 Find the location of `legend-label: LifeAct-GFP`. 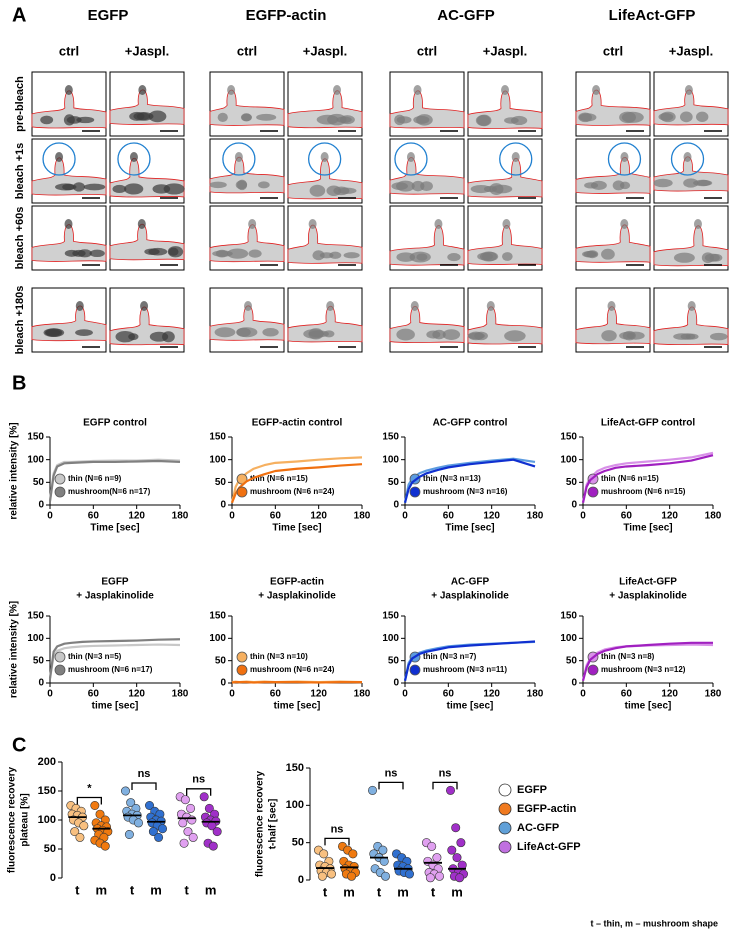

legend-label: LifeAct-GFP is located at coordinates (549, 847).